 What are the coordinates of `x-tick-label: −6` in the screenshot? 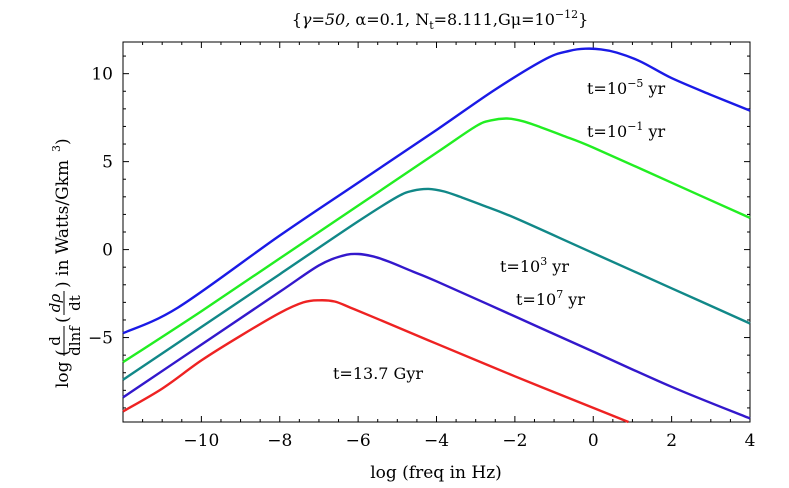 It's located at (358, 441).